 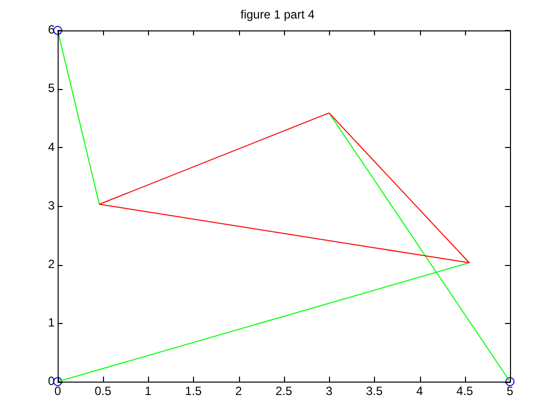 I want to click on x-tick-label: 2, so click(x=238, y=391).